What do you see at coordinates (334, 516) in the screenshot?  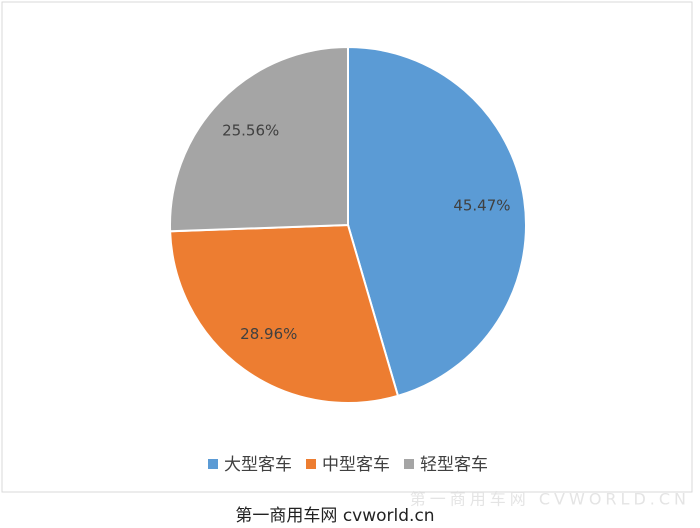 I see `caption: 第一商用车网 cvworld.cn` at bounding box center [334, 516].